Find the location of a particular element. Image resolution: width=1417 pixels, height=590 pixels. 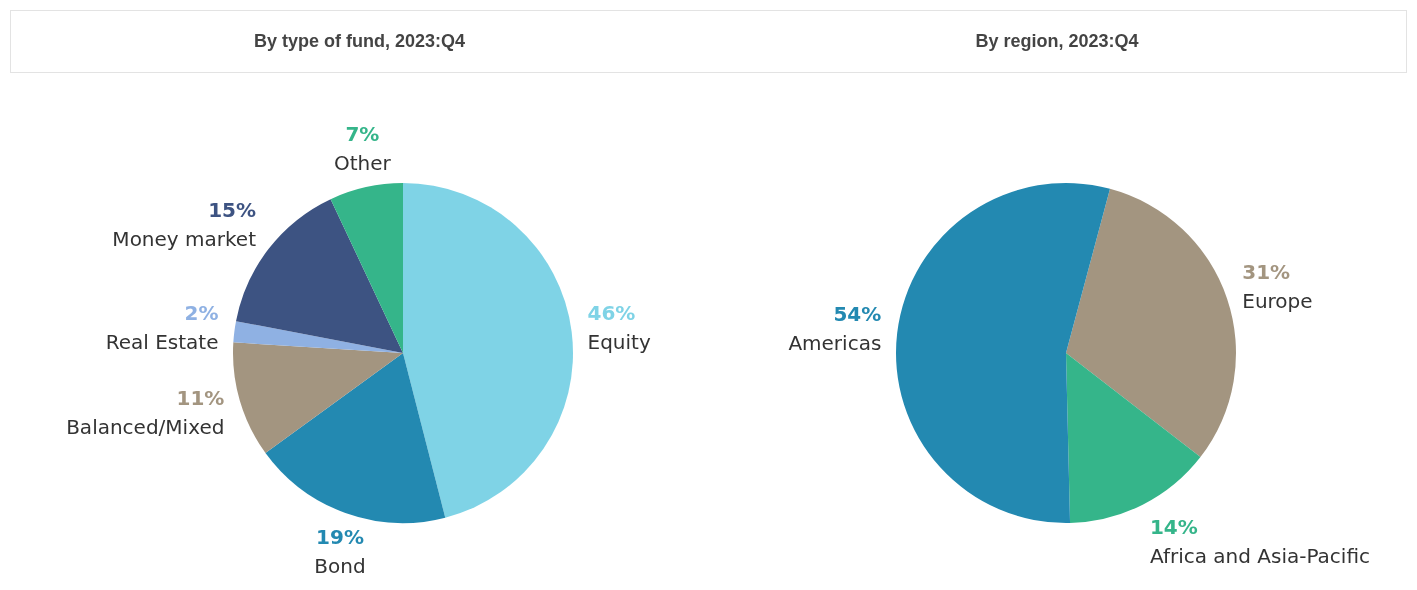

data-label: 54% is located at coordinates (857, 314).